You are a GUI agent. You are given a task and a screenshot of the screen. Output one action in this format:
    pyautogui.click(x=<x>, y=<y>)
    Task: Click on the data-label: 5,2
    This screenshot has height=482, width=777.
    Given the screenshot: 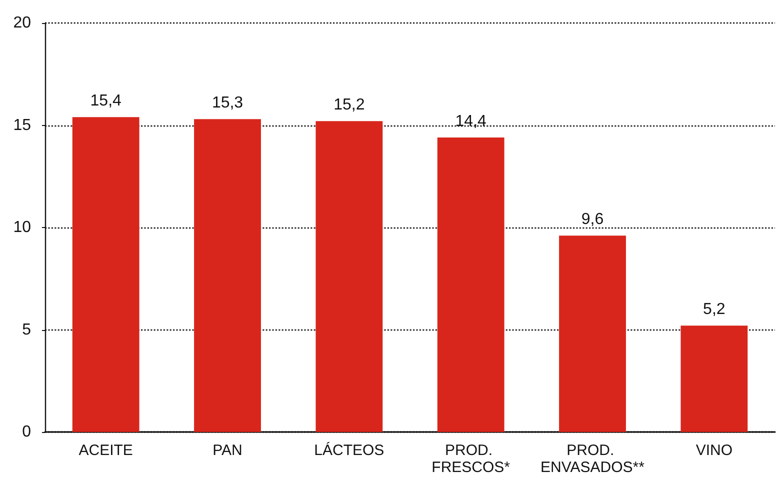 What is the action you would take?
    pyautogui.click(x=714, y=309)
    